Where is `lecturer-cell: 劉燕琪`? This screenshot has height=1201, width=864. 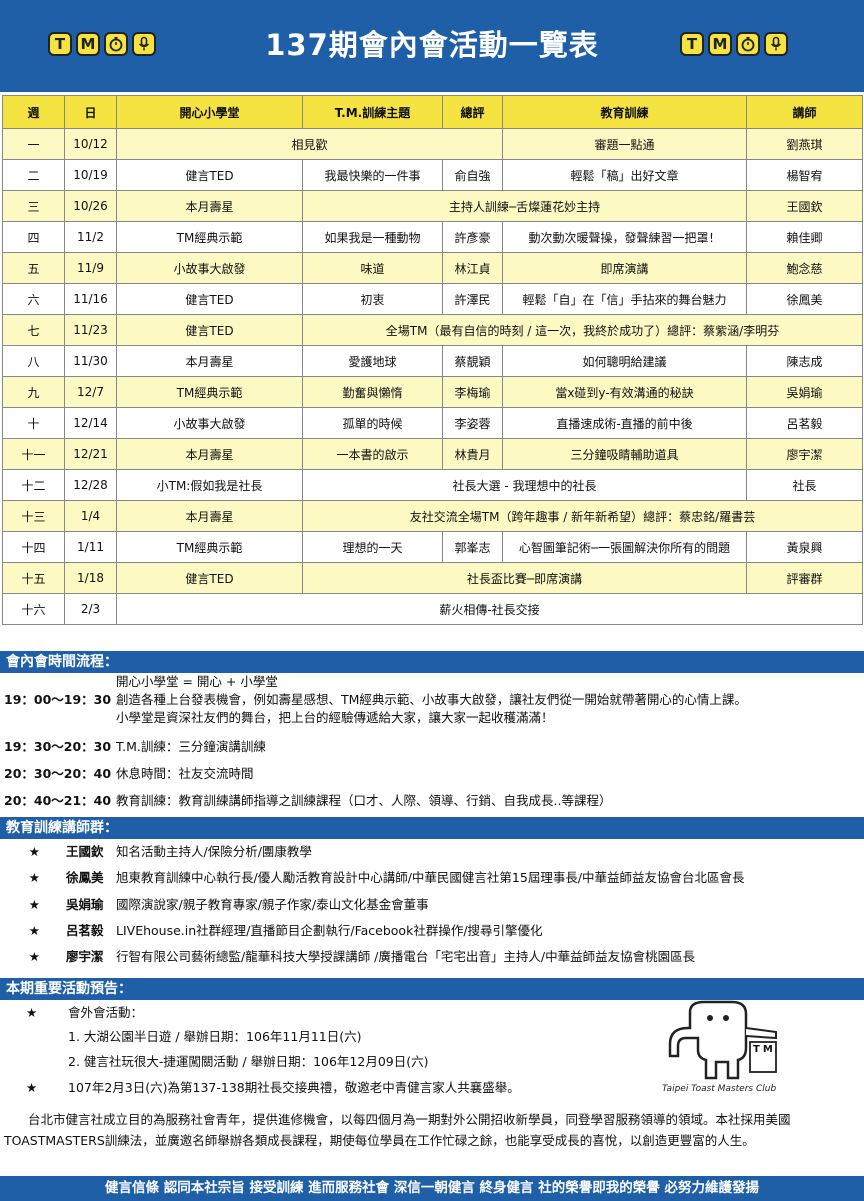 lecturer-cell: 劉燕琪 is located at coordinates (804, 144).